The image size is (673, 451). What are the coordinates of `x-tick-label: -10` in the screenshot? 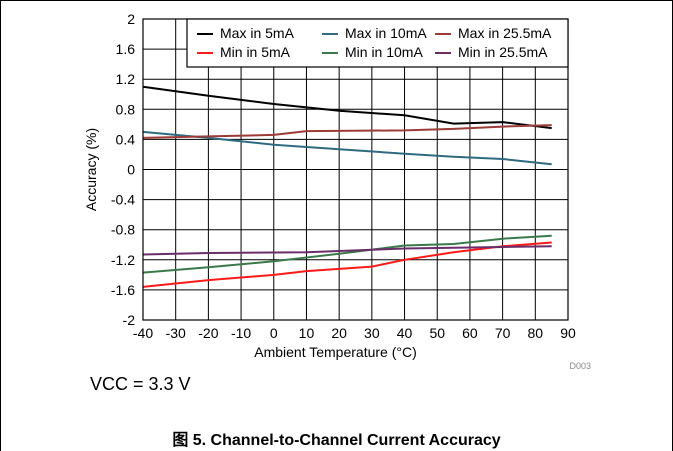 It's located at (241, 333).